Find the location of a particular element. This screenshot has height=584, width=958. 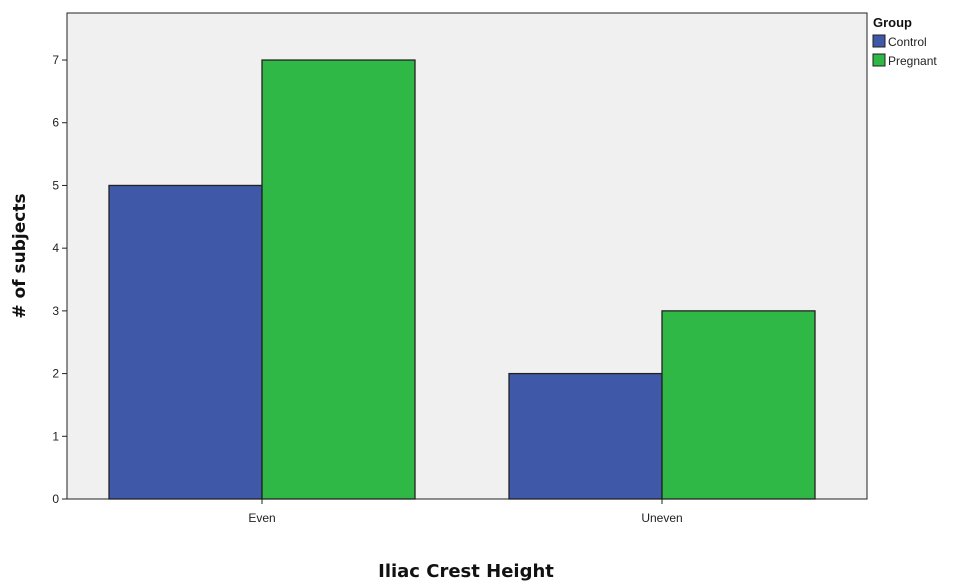

legend: Group Control Pregnant is located at coordinates (904, 41).